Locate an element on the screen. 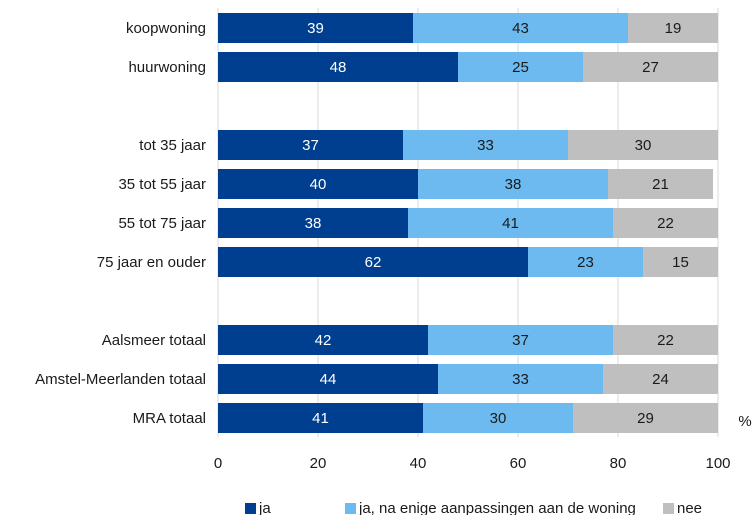 The height and width of the screenshot is (520, 754). data-label: 27 is located at coordinates (650, 67).